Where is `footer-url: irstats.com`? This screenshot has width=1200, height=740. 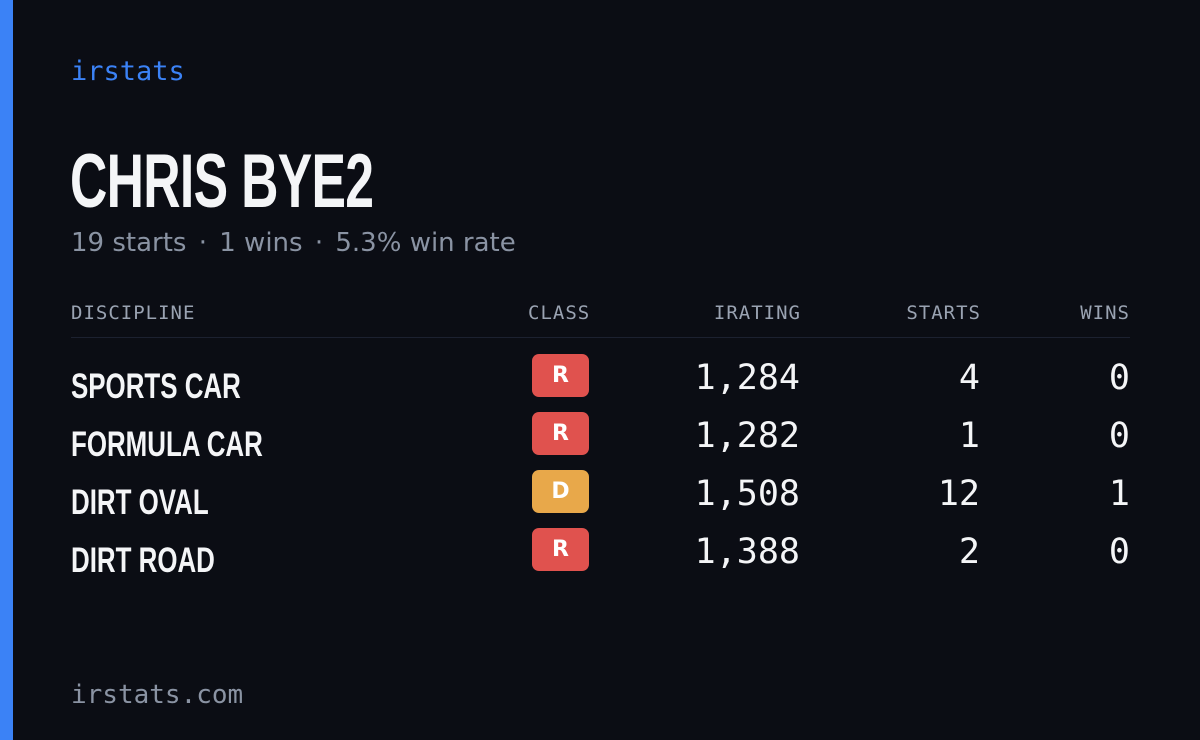
footer-url: irstats.com is located at coordinates (157, 695).